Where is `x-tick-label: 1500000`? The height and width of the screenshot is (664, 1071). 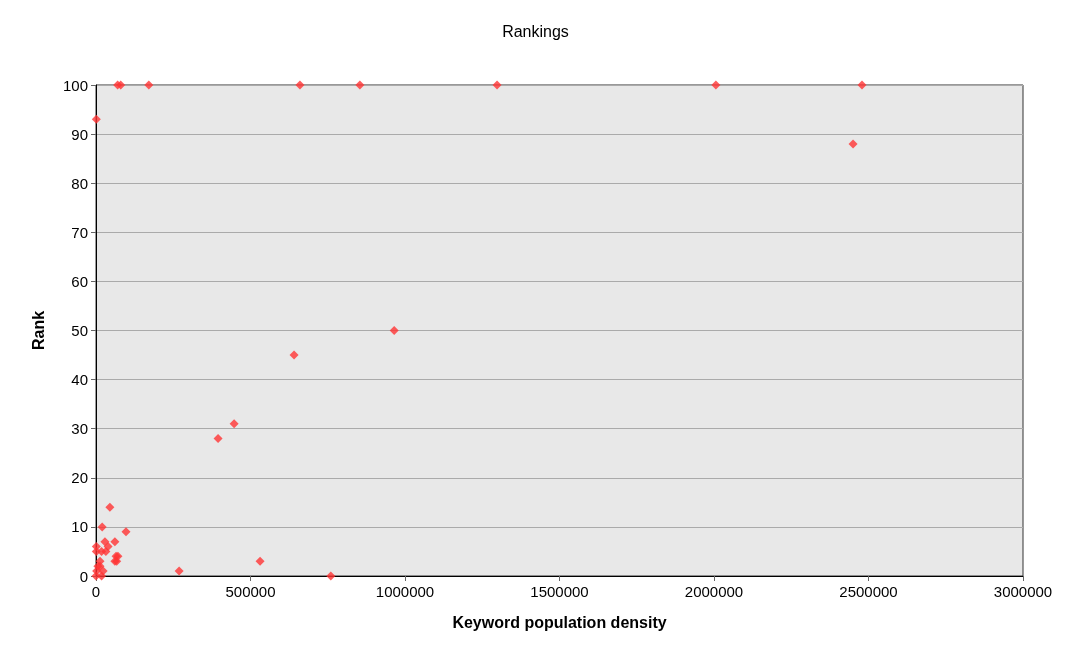 x-tick-label: 1500000 is located at coordinates (559, 591).